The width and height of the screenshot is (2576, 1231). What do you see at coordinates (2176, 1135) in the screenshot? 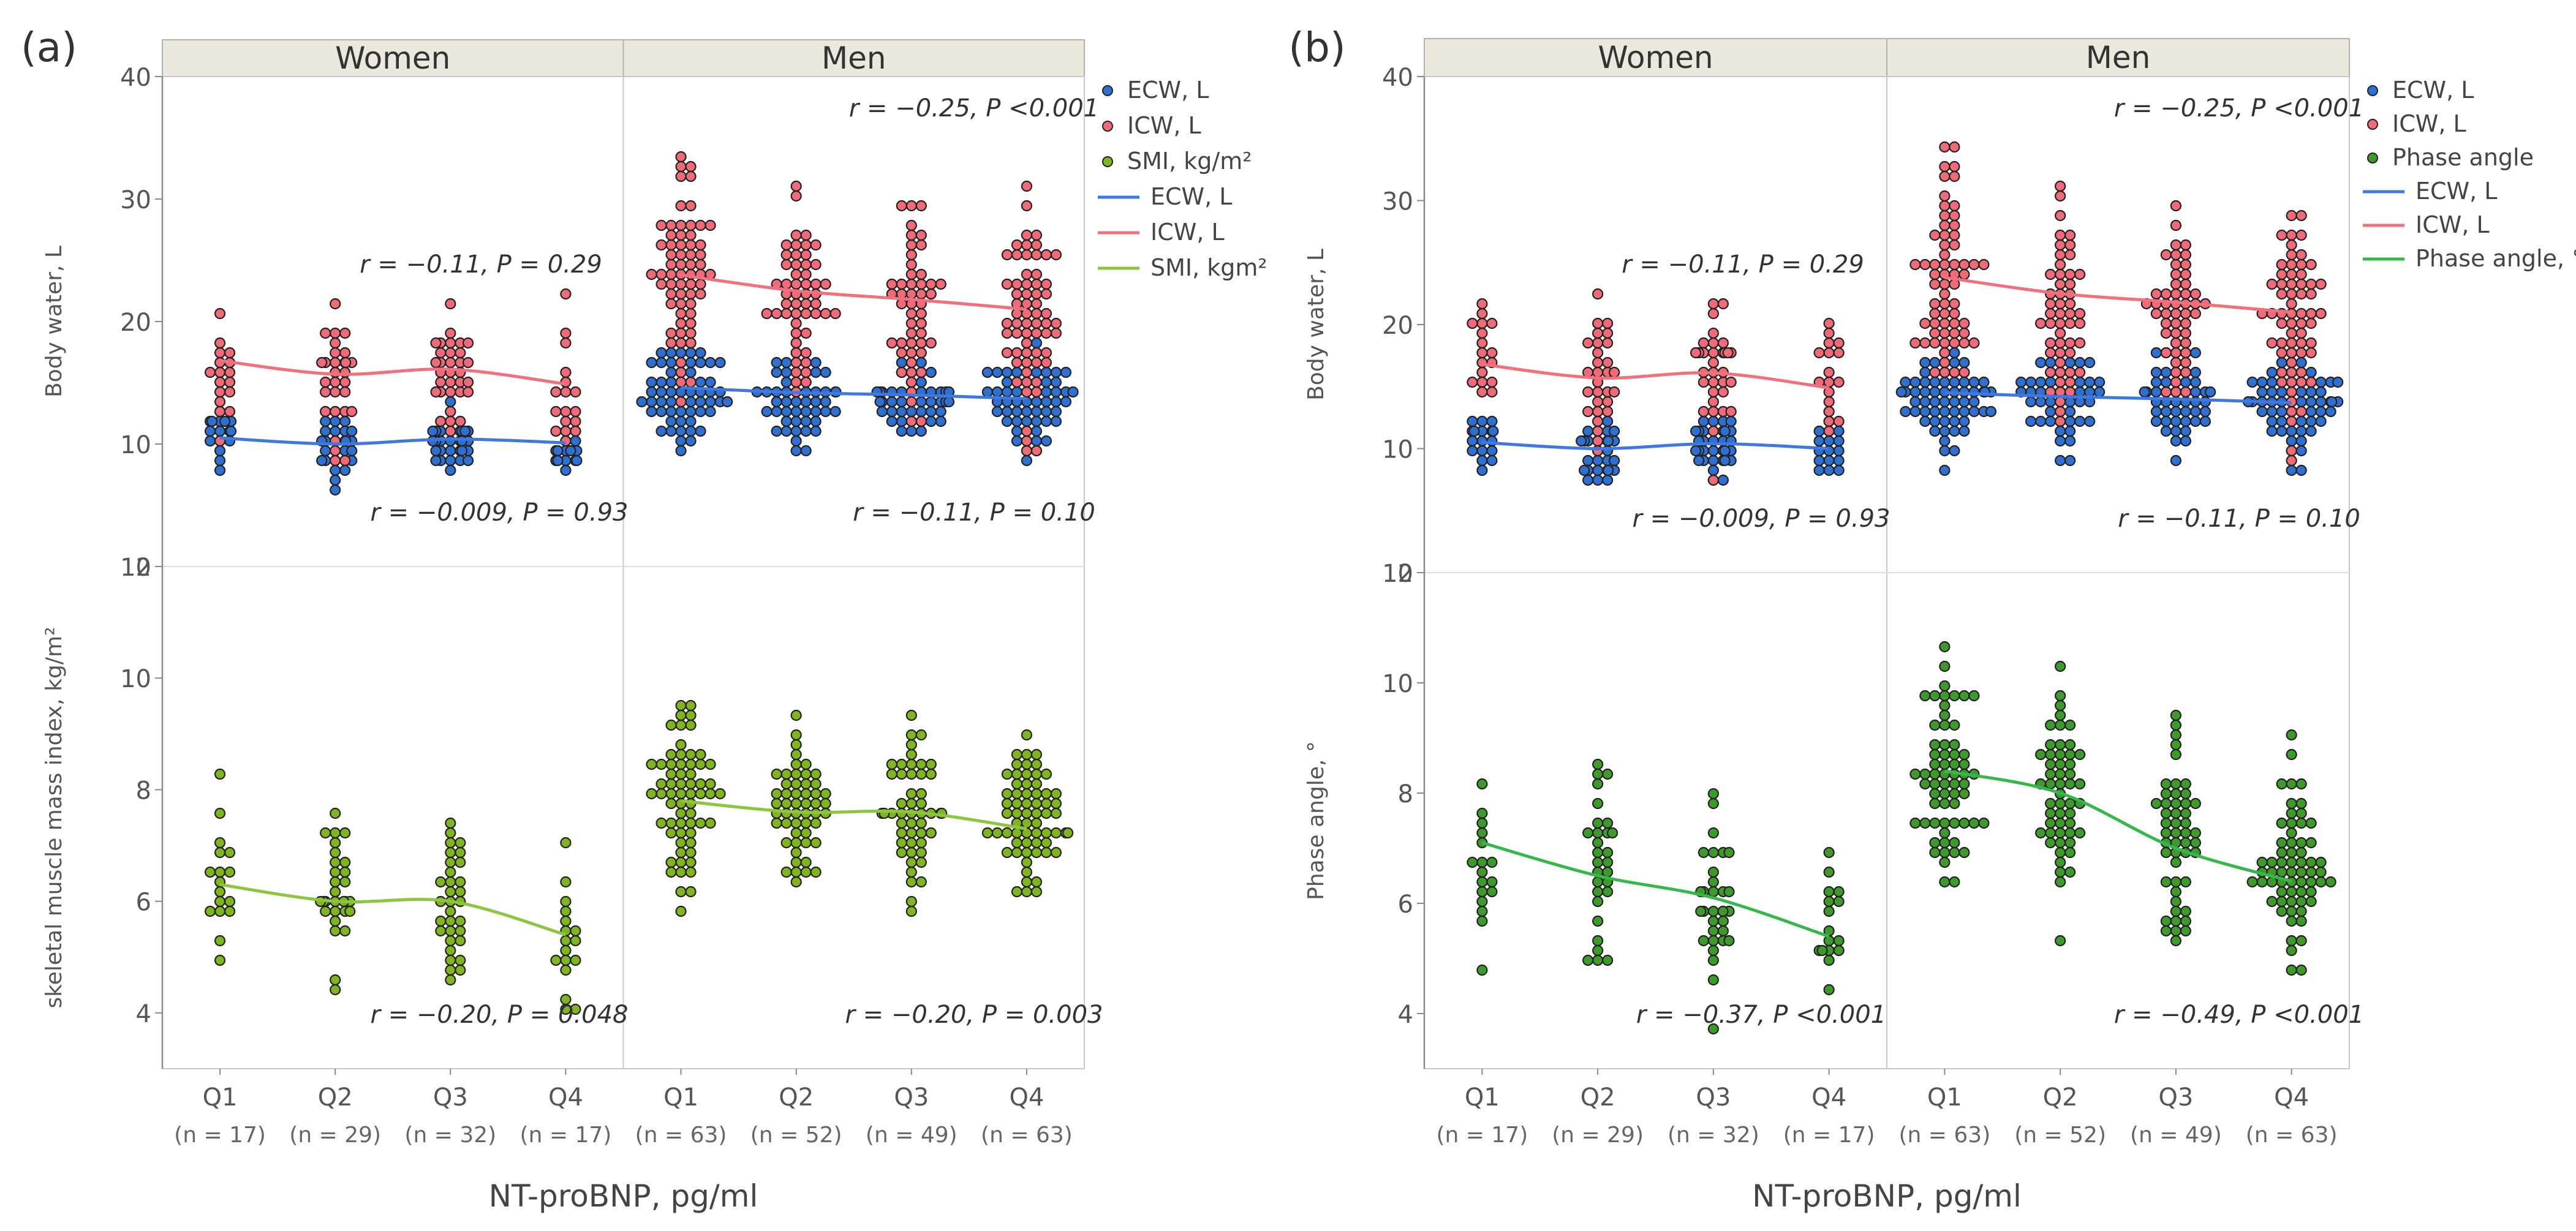
I see `x-count-label: (n = 49)` at bounding box center [2176, 1135].